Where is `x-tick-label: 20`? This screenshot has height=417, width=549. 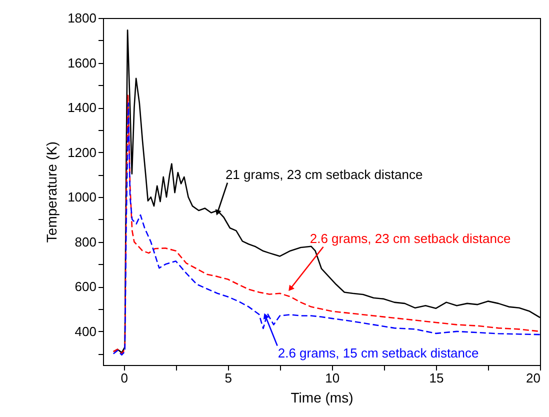 x-tick-label: 20 is located at coordinates (533, 378).